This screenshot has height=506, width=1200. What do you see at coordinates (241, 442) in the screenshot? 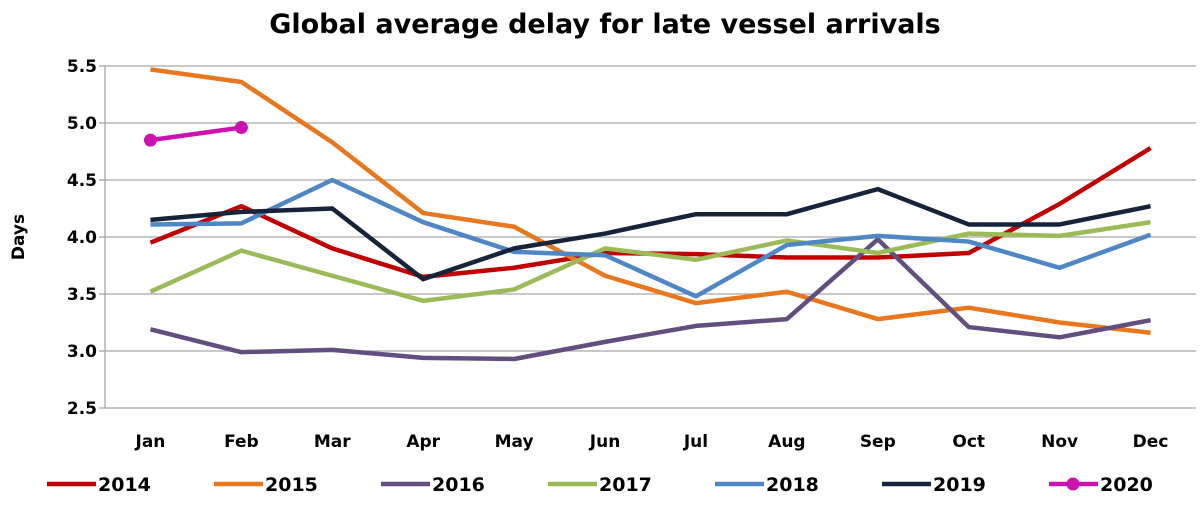
I see `x-tick-label: Feb` at bounding box center [241, 442].